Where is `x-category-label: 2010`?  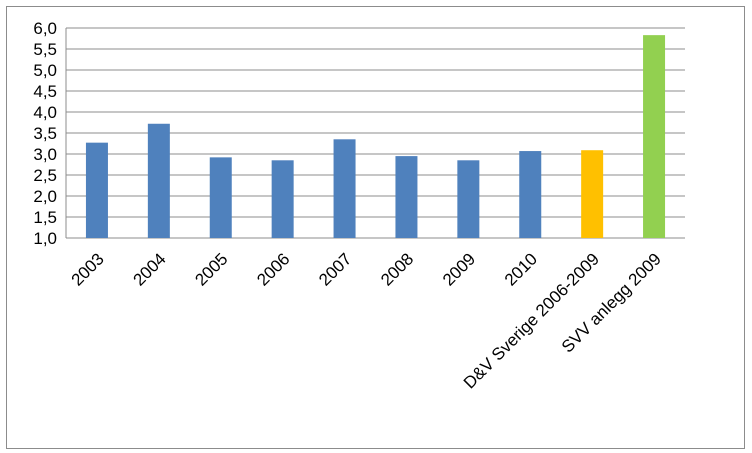 x-category-label: 2010 is located at coordinates (521, 269).